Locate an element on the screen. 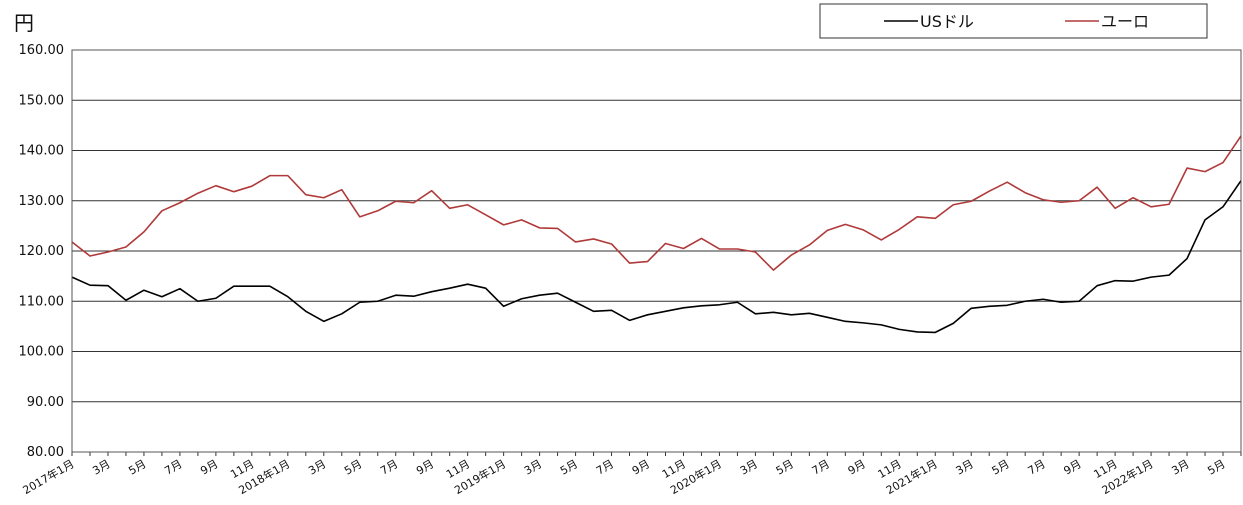  legend-label-eur: ユーロ is located at coordinates (1125, 21).